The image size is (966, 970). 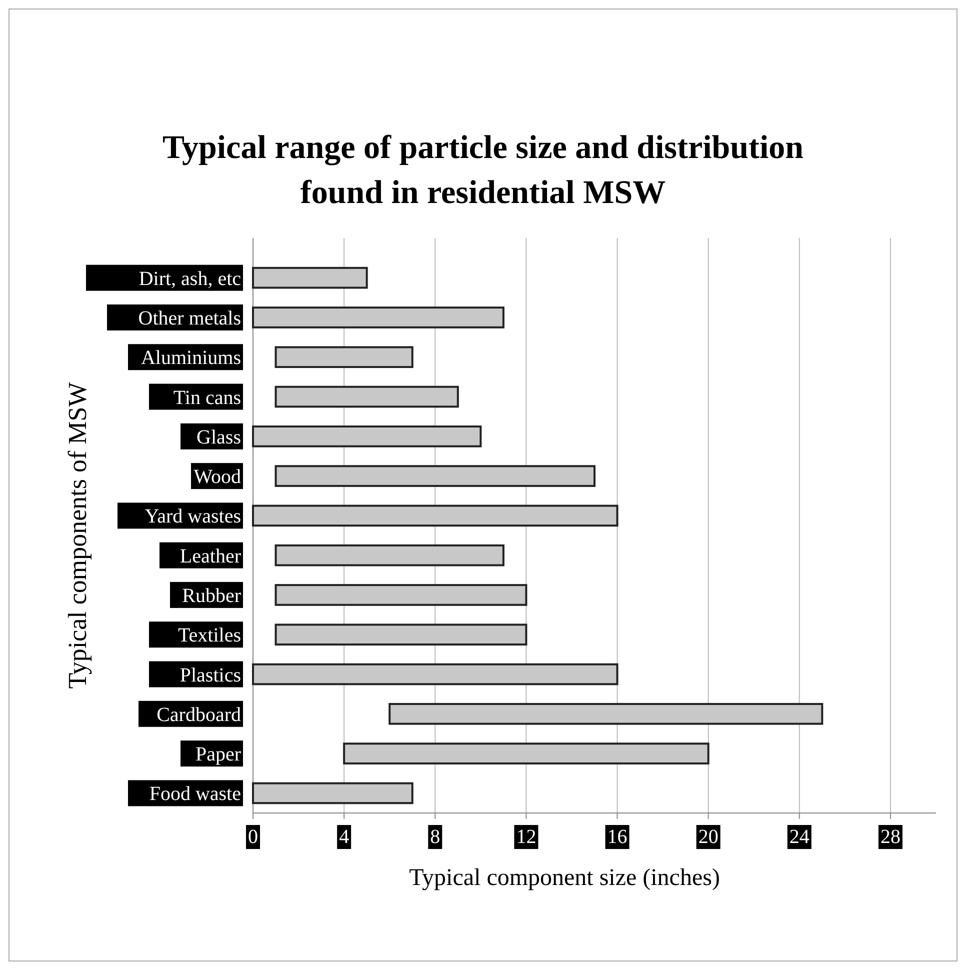 I want to click on y-tick-label: Other metals, so click(x=190, y=318).